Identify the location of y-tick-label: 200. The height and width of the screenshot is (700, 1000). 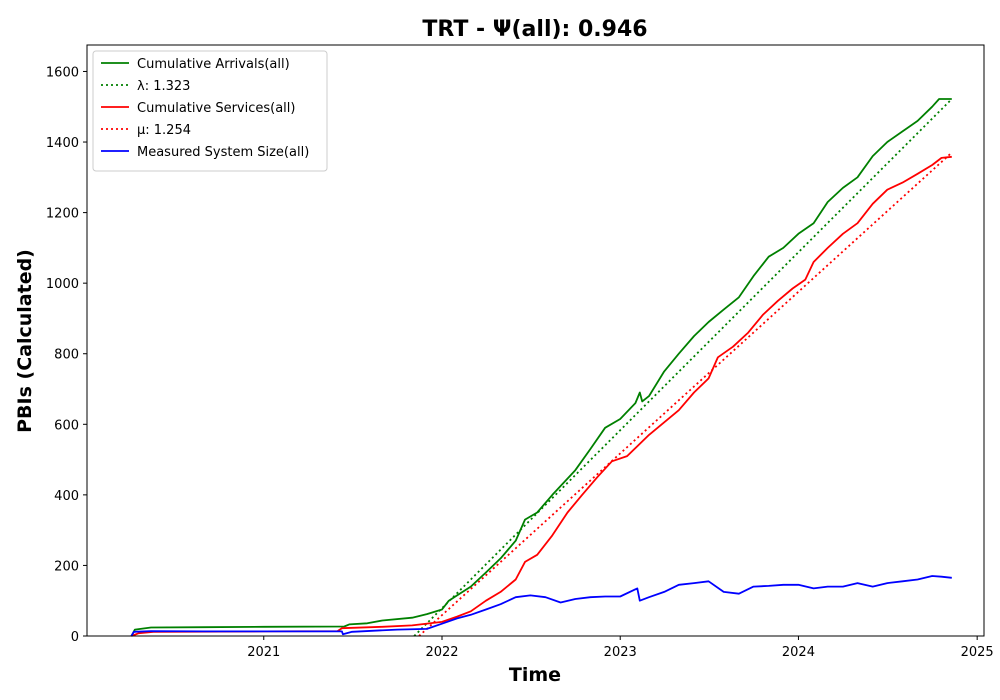
(66, 566).